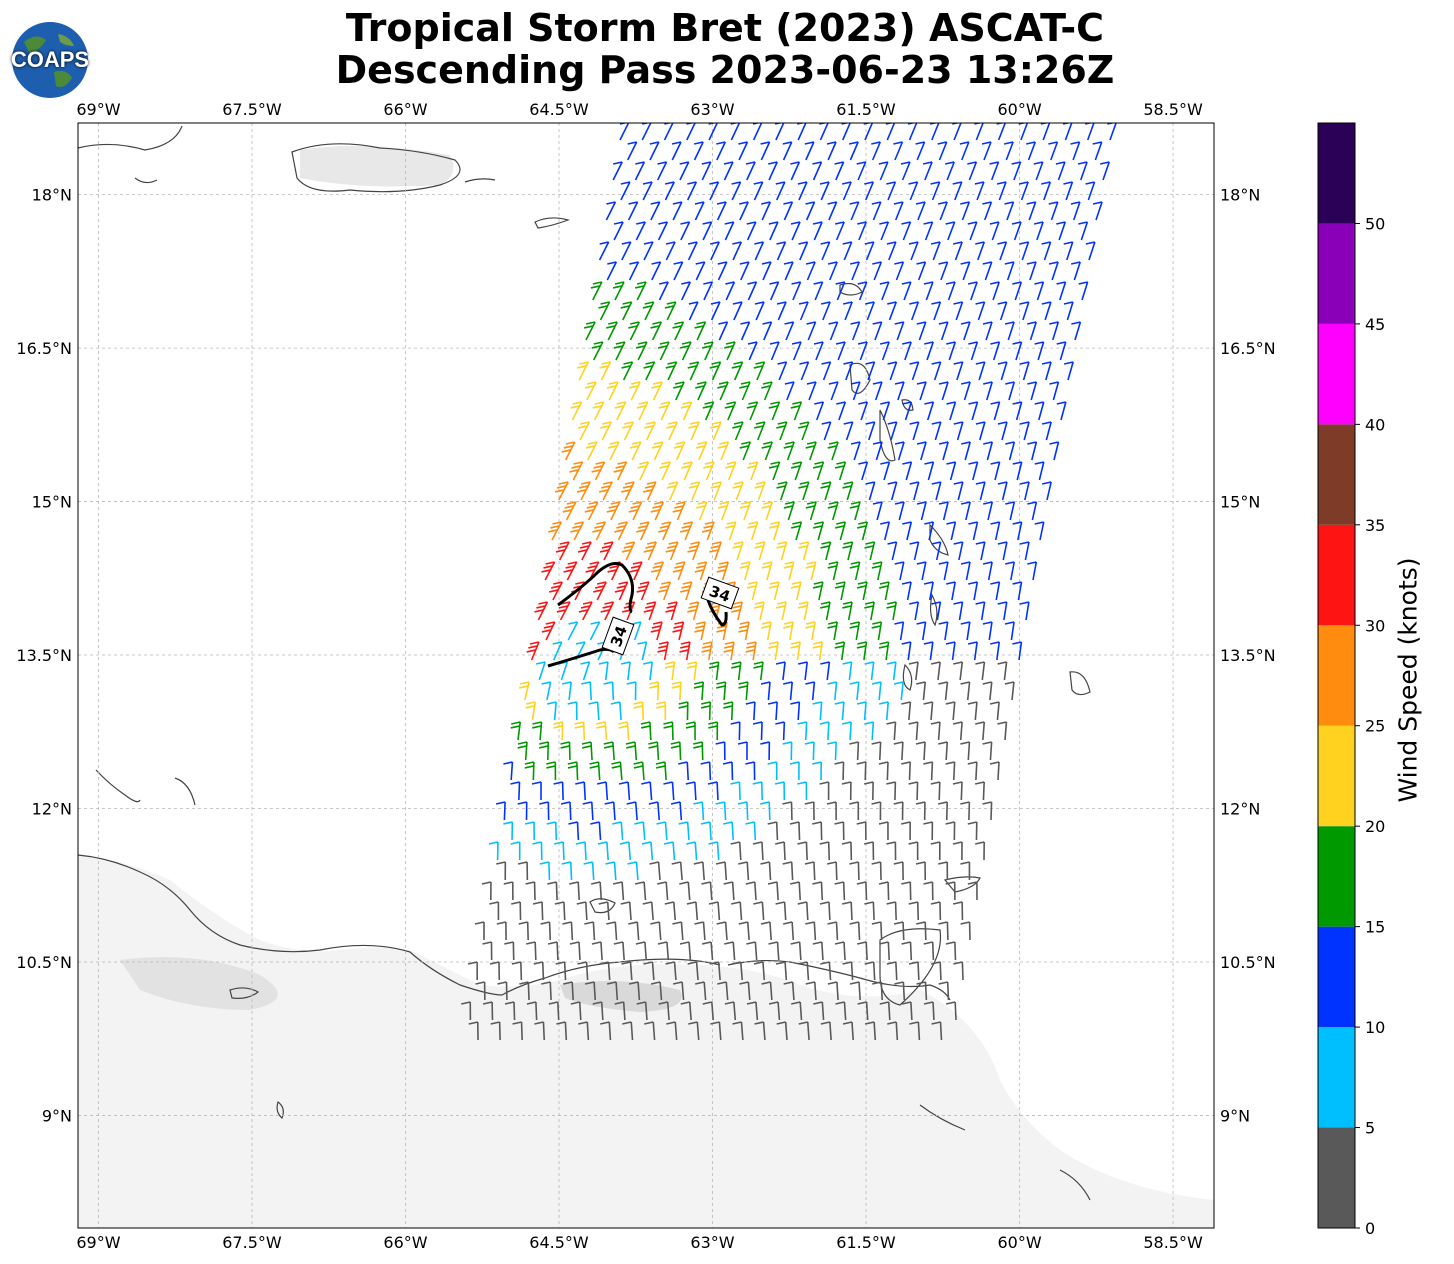  What do you see at coordinates (866, 1242) in the screenshot?
I see `lon-tick-bottom: 61.5°W` at bounding box center [866, 1242].